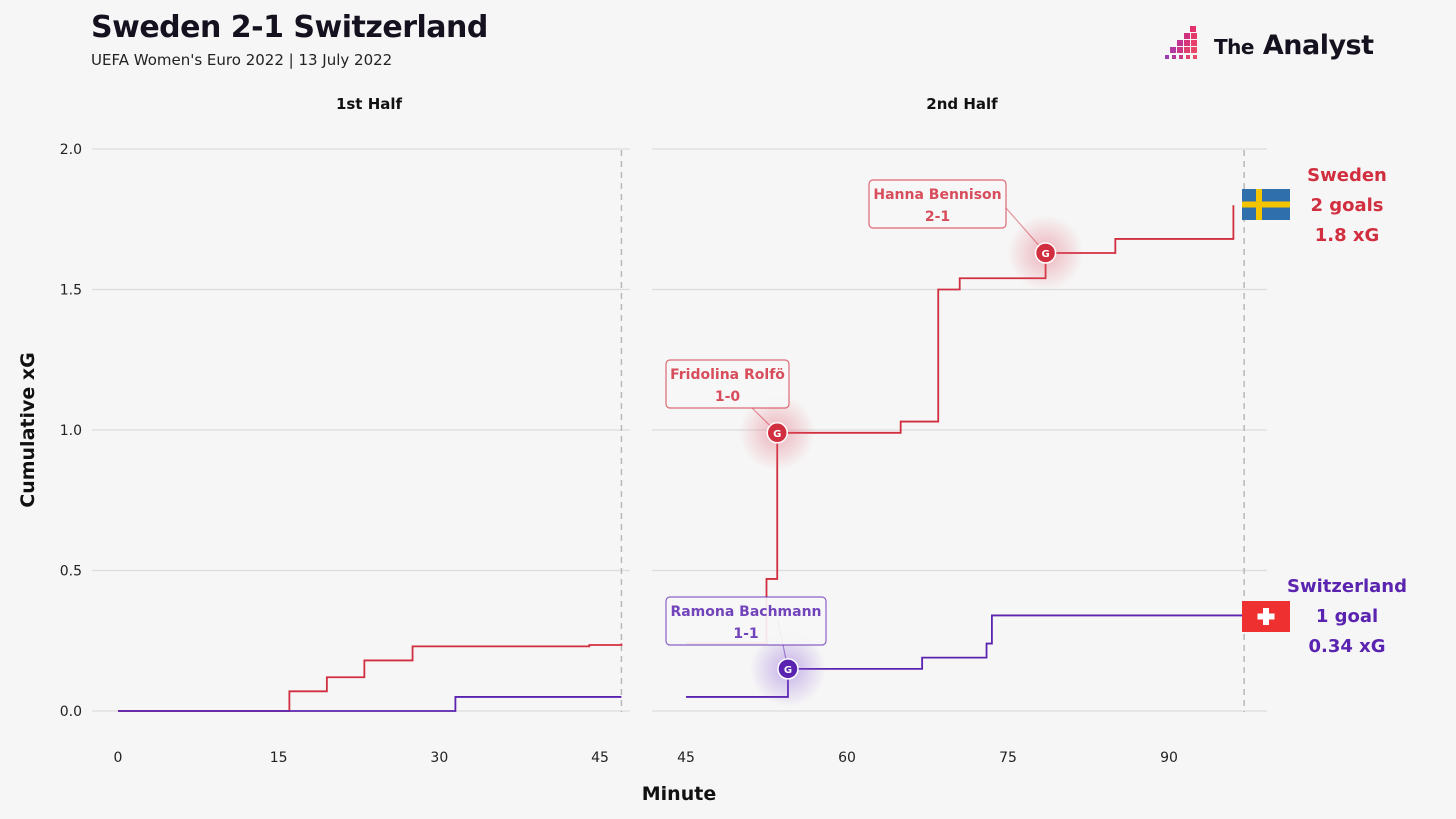 The image size is (1456, 819). What do you see at coordinates (28, 429) in the screenshot?
I see `y-axis-title: Cumulative xG` at bounding box center [28, 429].